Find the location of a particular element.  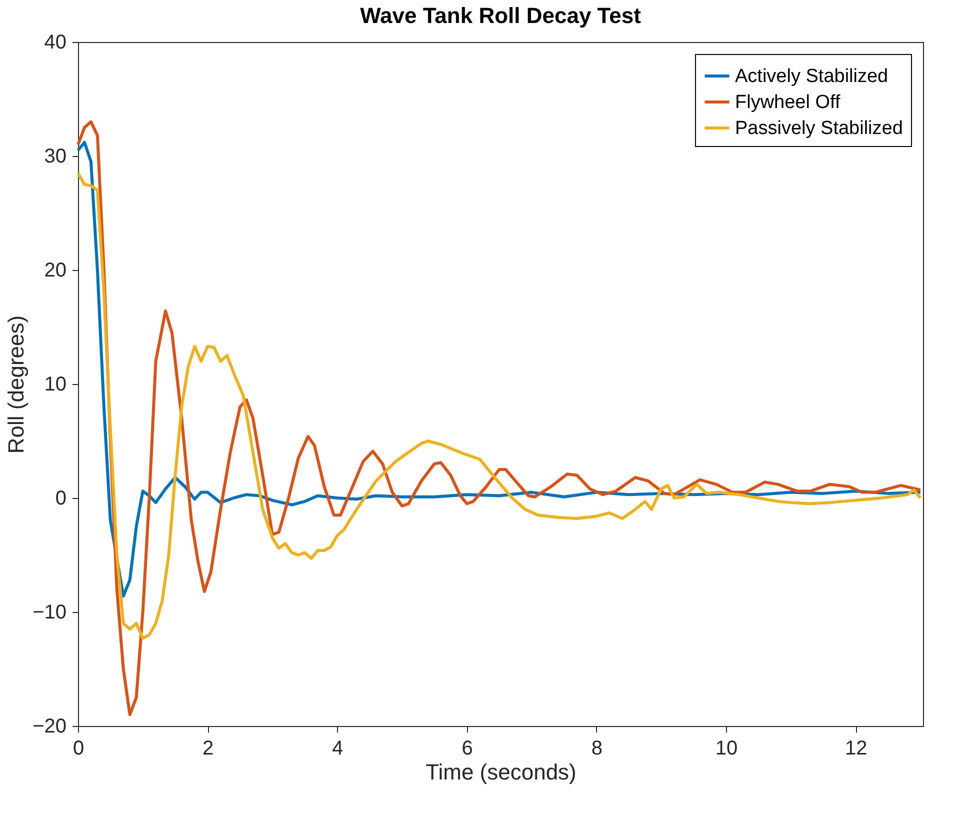

x-tick-label: 12 is located at coordinates (856, 749).